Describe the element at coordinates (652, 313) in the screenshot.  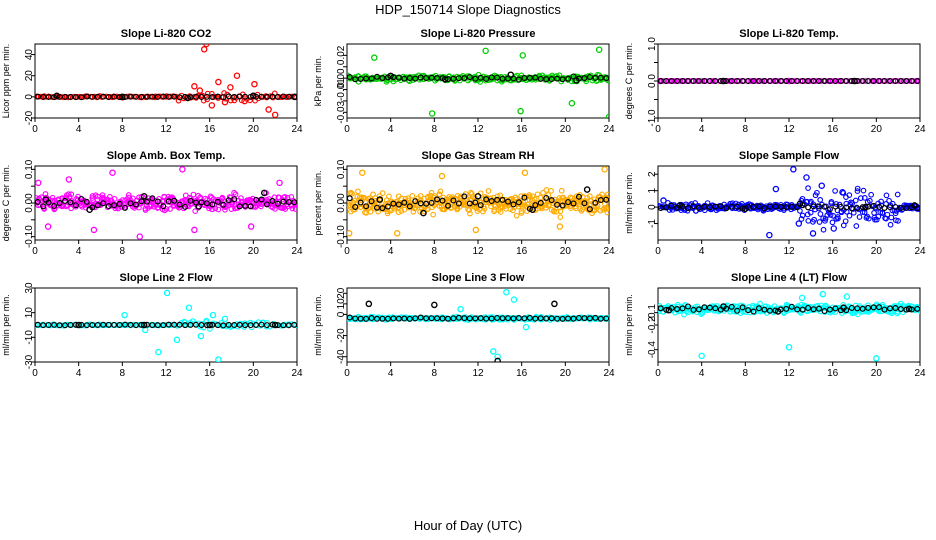
I see `y-tick-label: -0.1` at that location.